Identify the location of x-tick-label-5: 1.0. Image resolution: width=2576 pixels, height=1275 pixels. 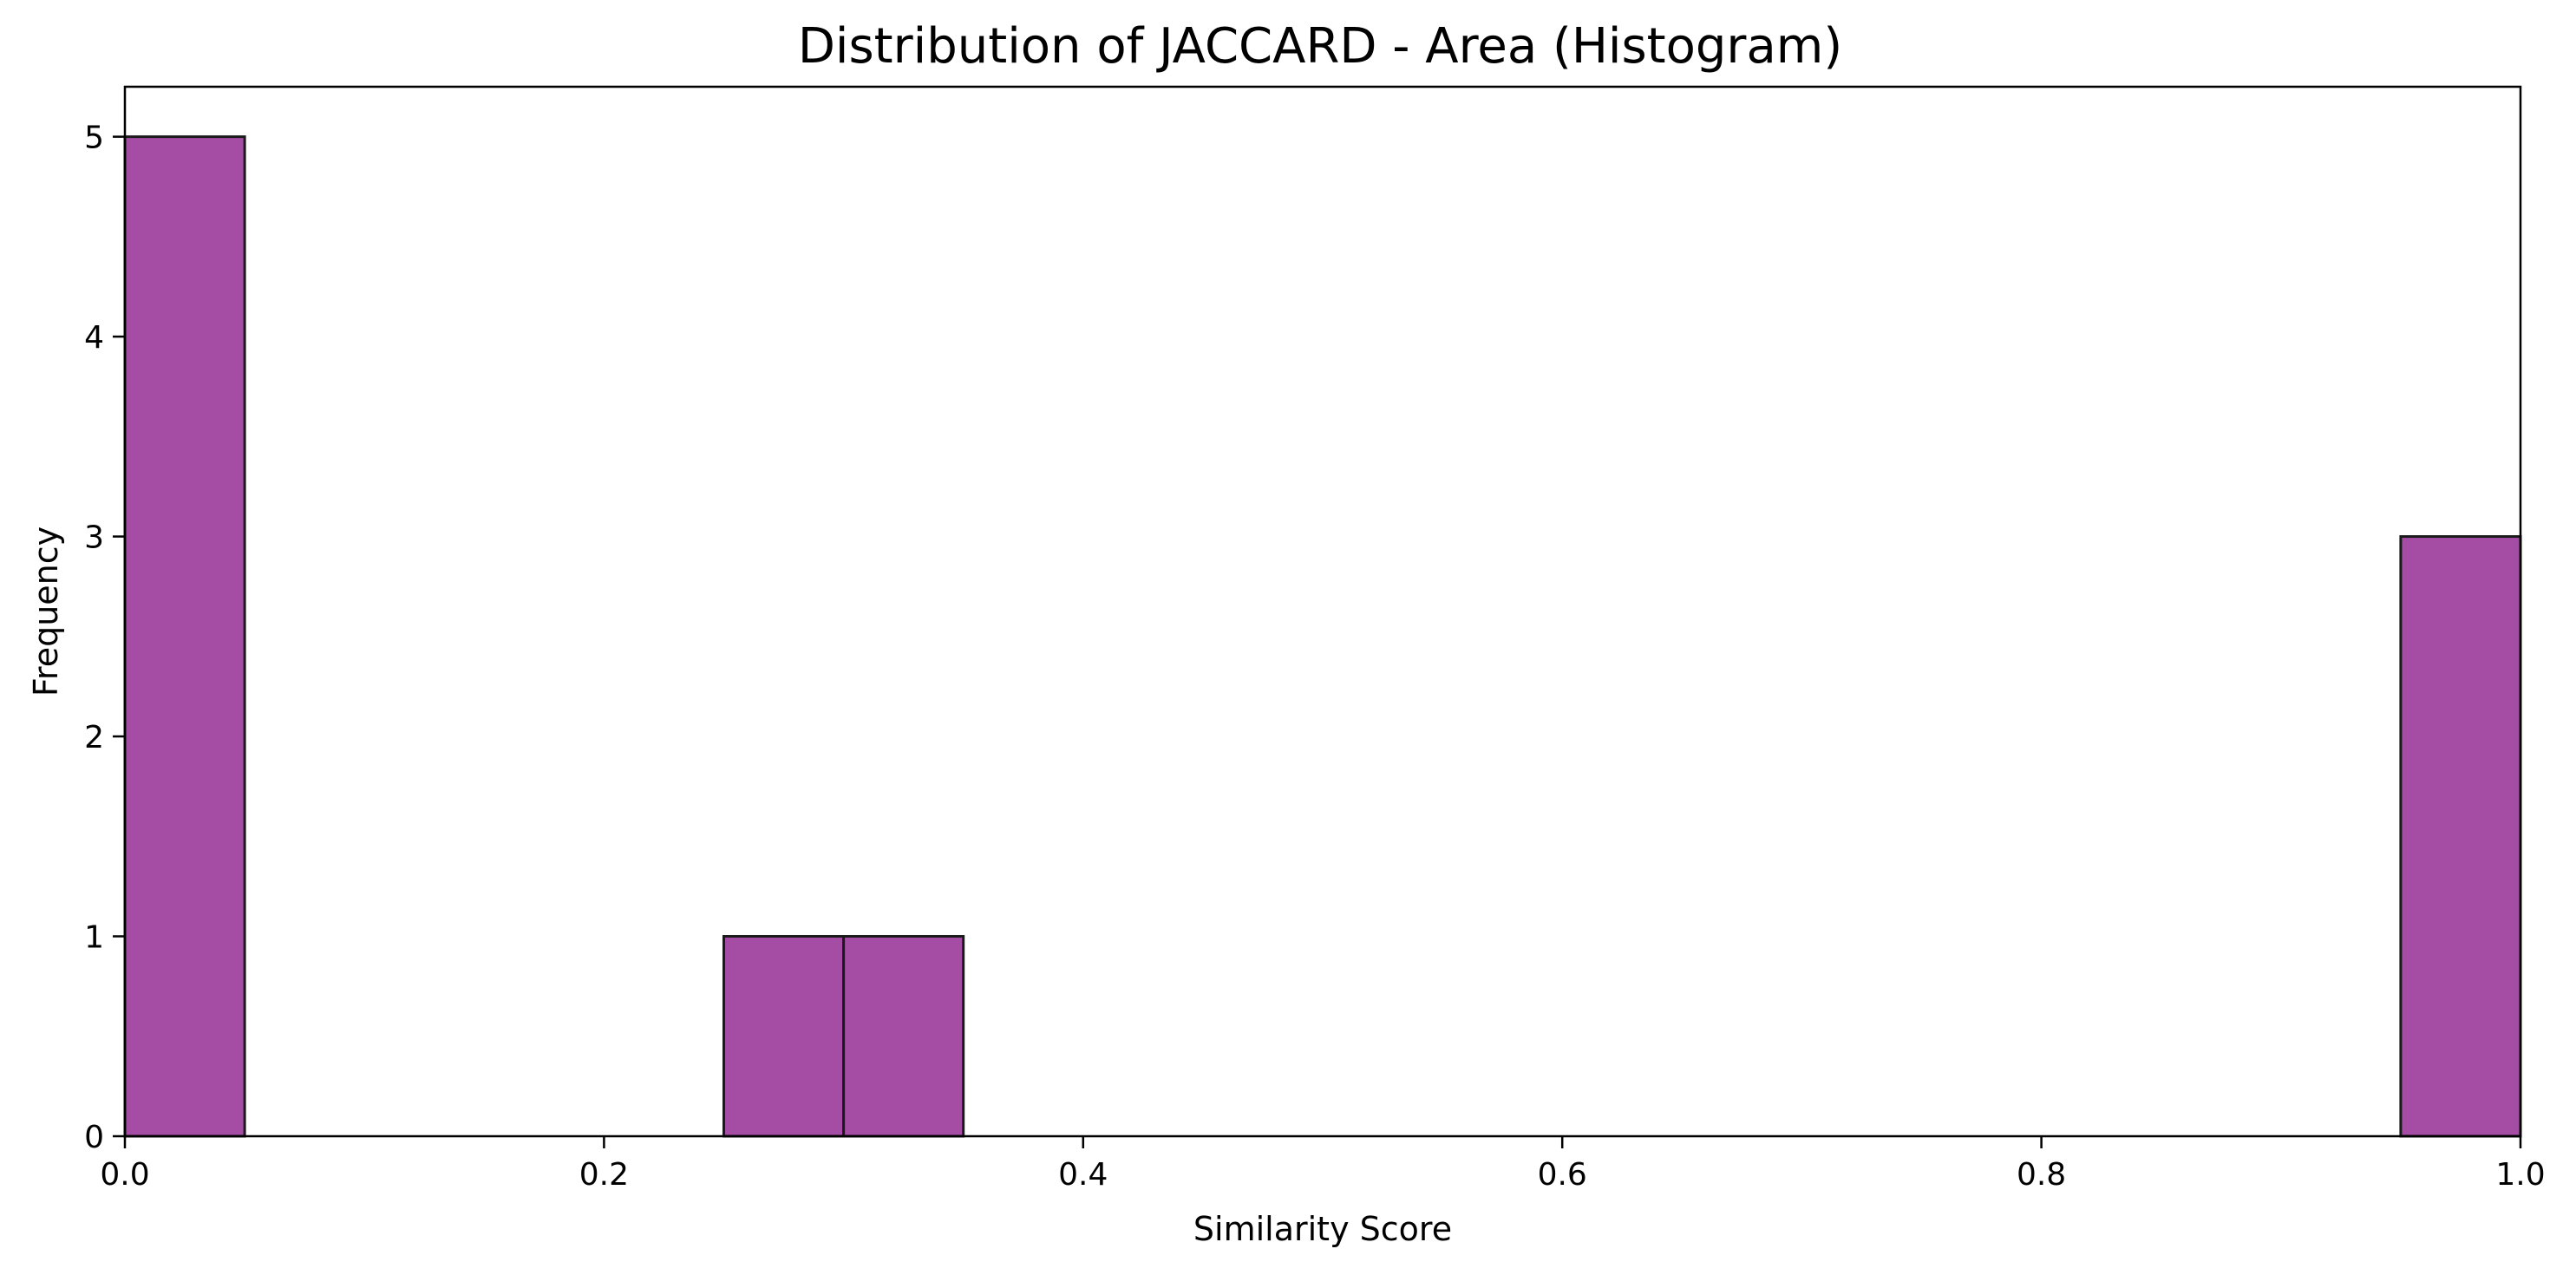
(2520, 1175).